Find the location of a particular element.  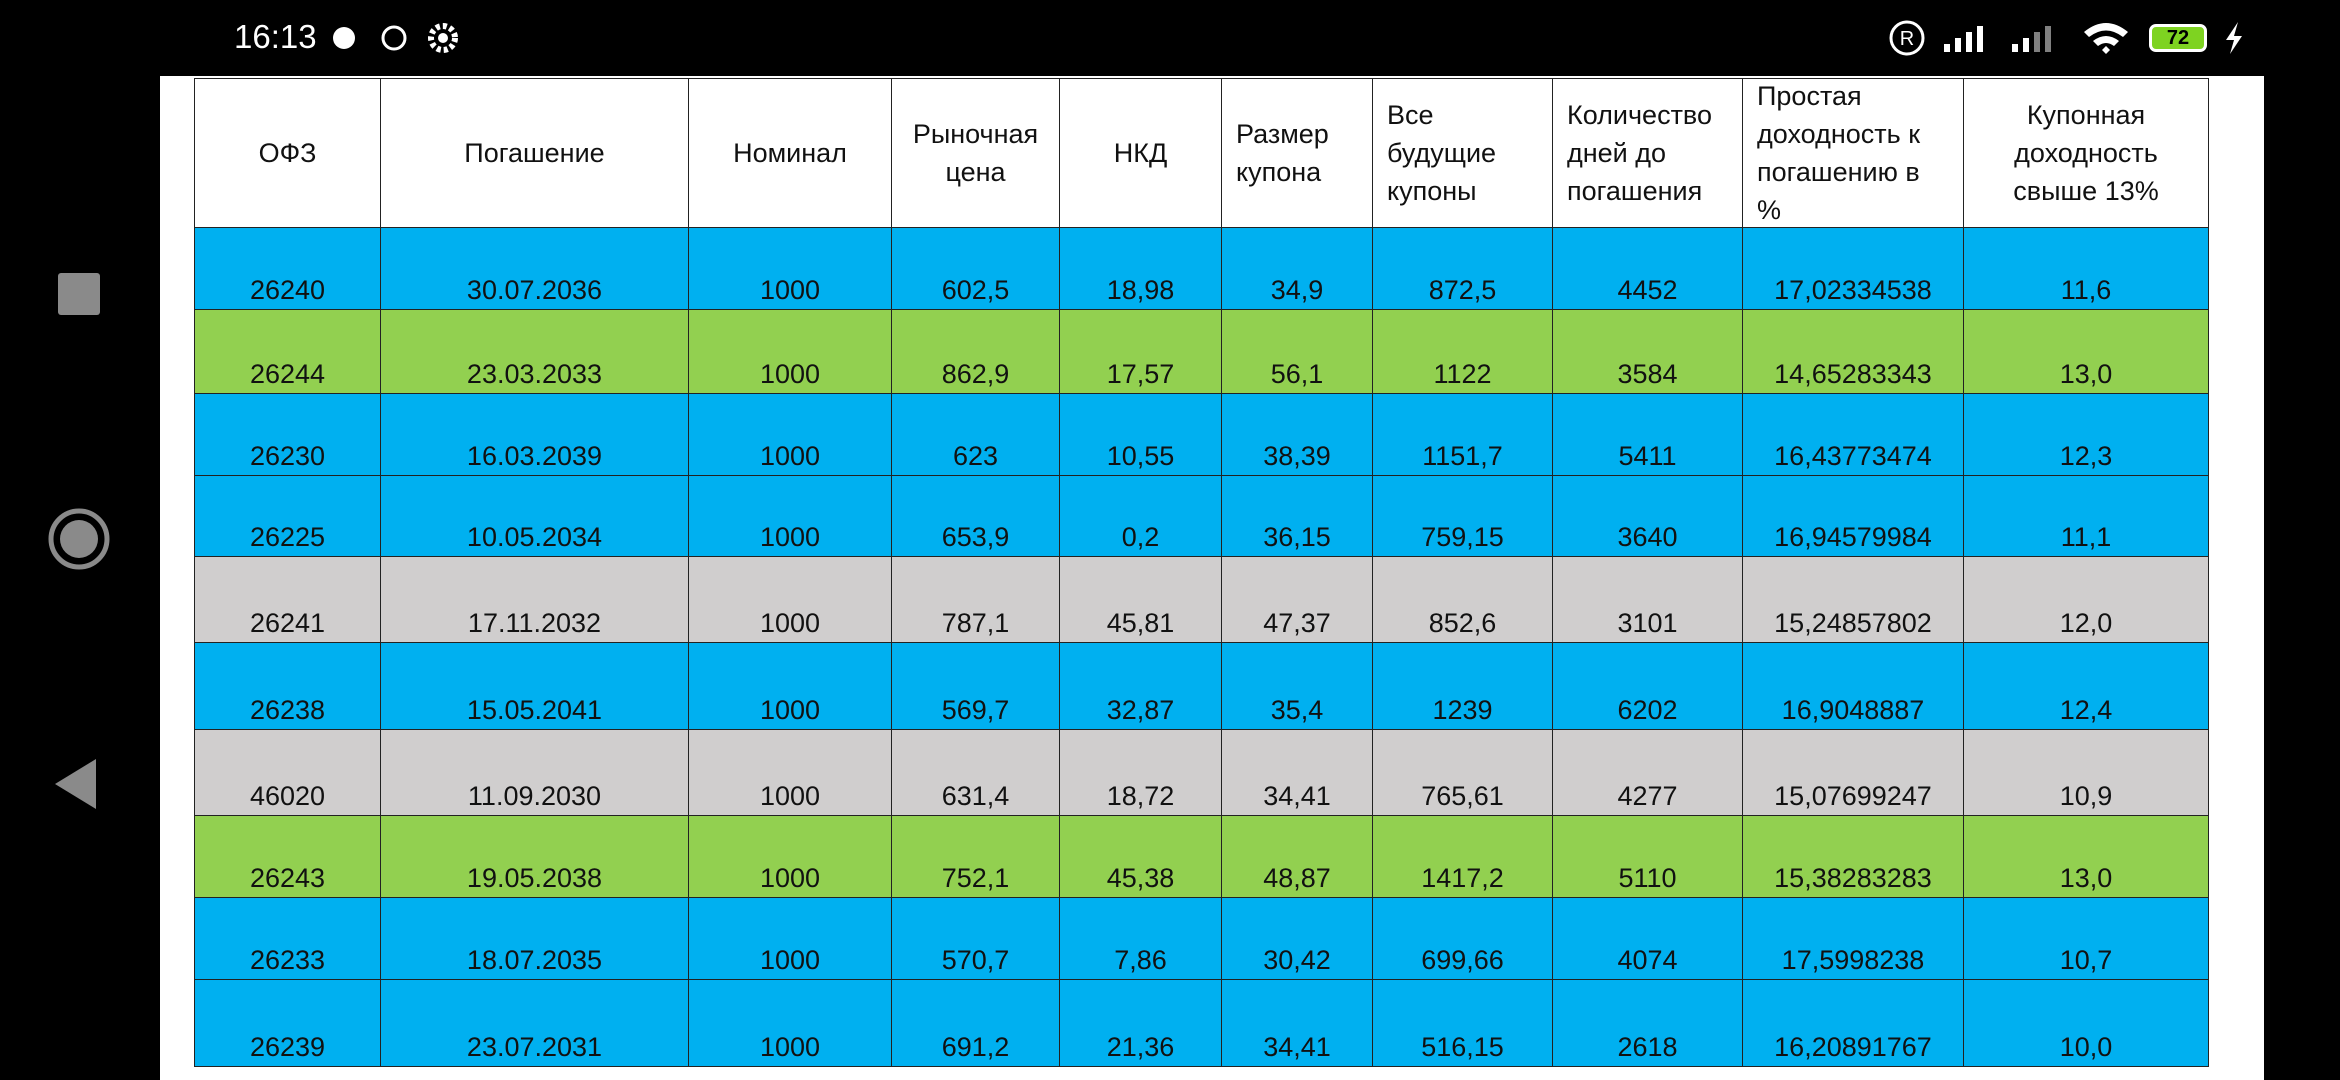

table-cell: 15,07699247 is located at coordinates (1853, 773).